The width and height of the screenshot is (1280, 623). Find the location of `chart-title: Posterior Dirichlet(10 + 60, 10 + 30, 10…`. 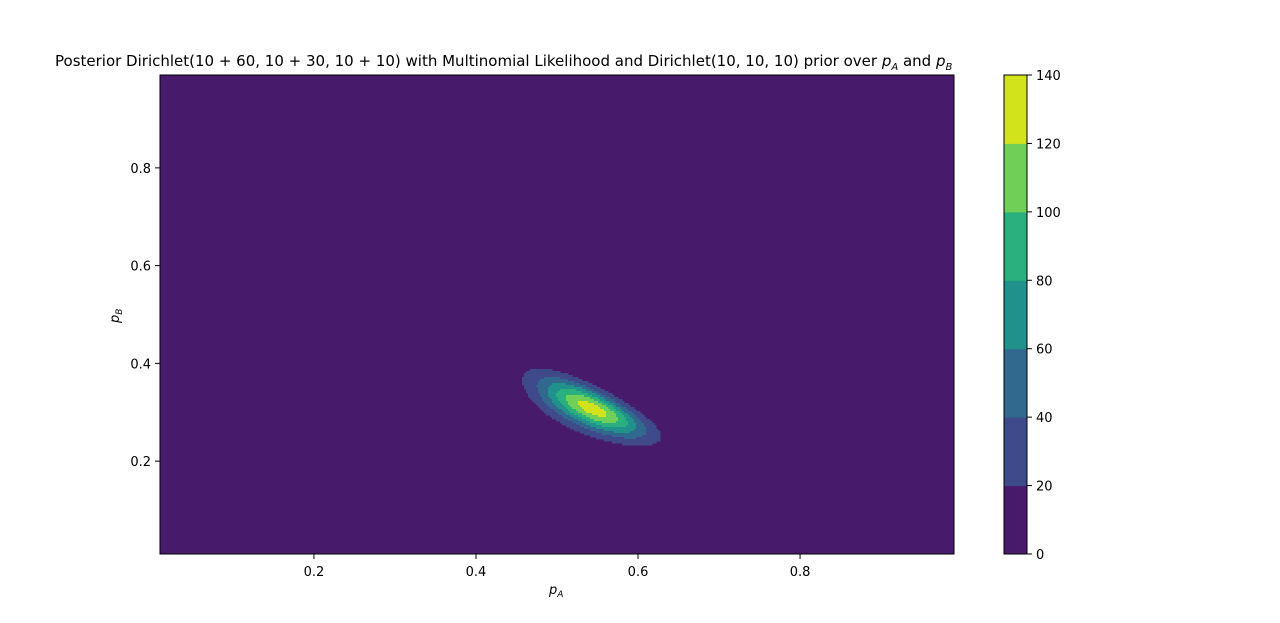

chart-title: Posterior Dirichlet(10 + 60, 10 + 30, 10… is located at coordinates (504, 62).